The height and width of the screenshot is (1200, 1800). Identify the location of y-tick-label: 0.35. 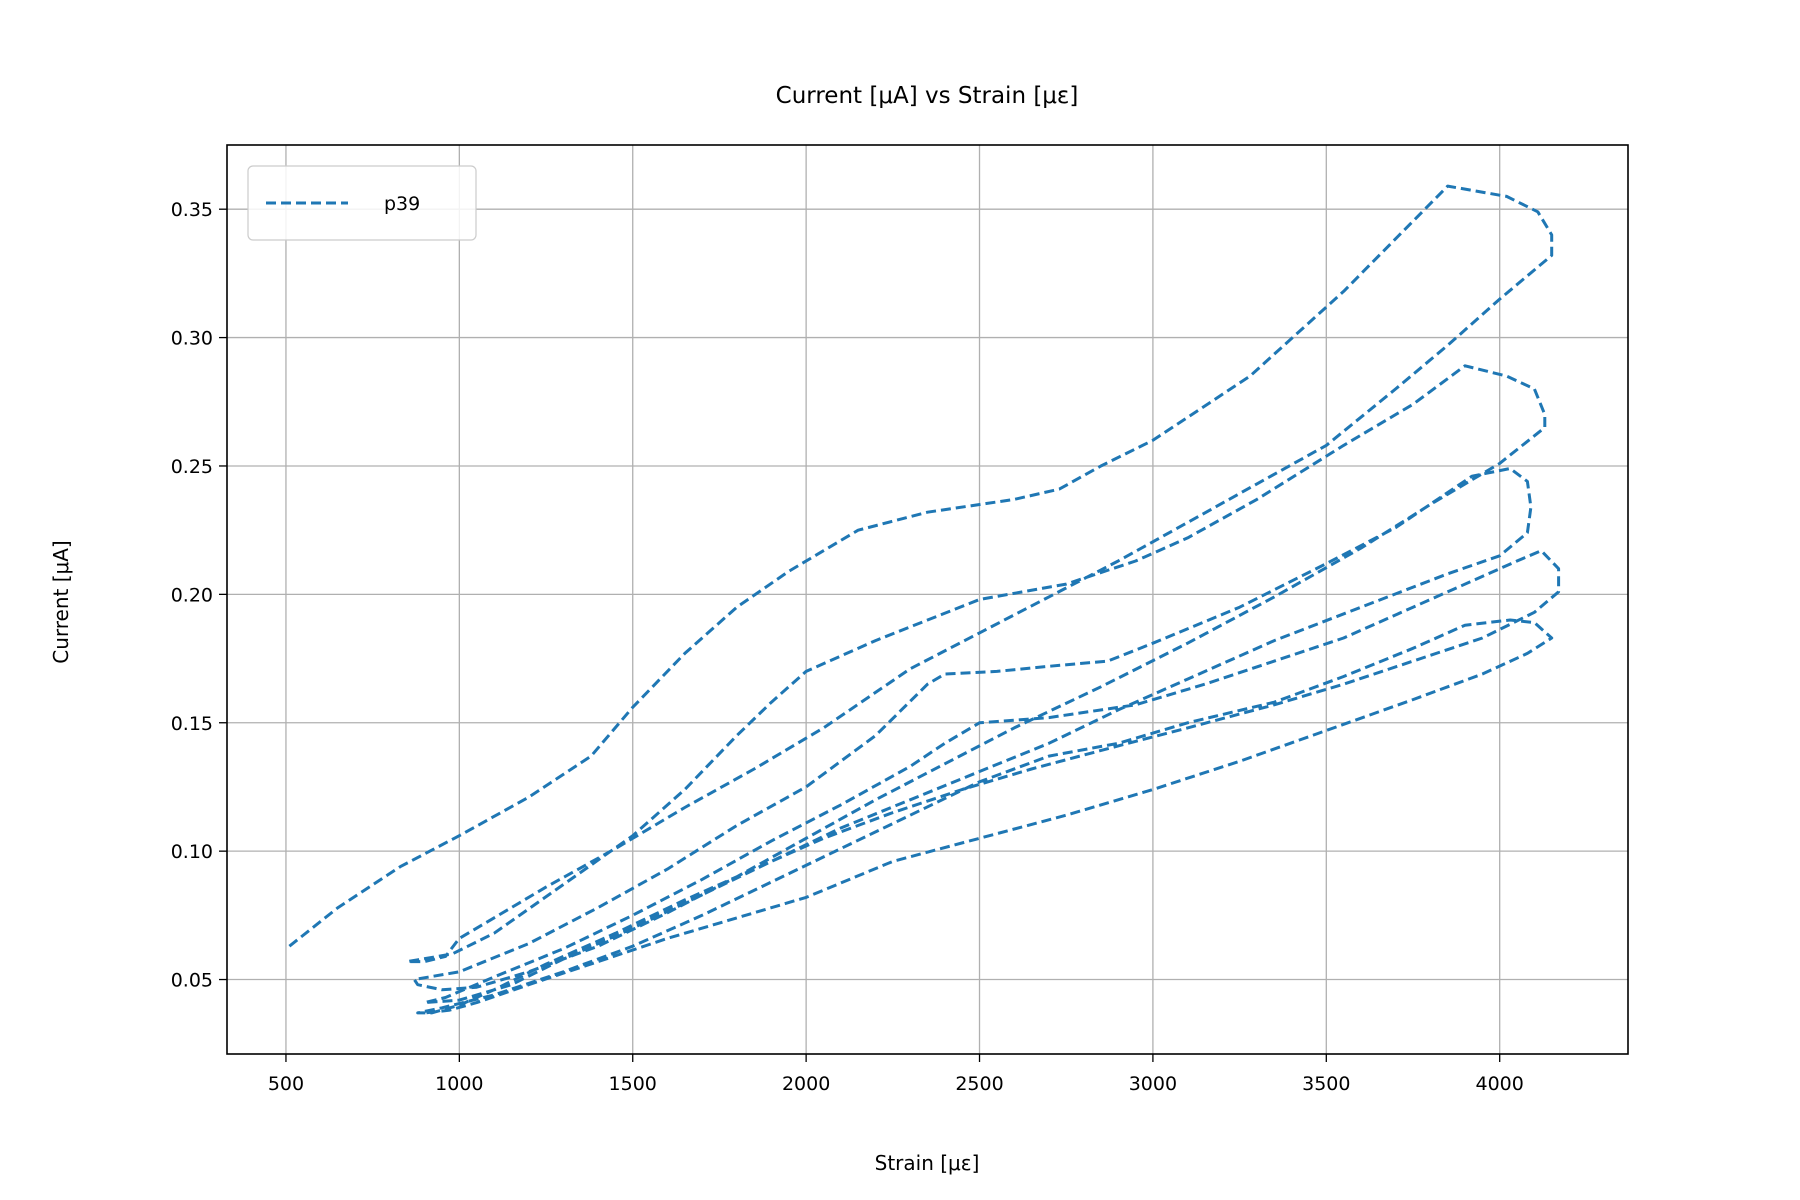
(192, 210).